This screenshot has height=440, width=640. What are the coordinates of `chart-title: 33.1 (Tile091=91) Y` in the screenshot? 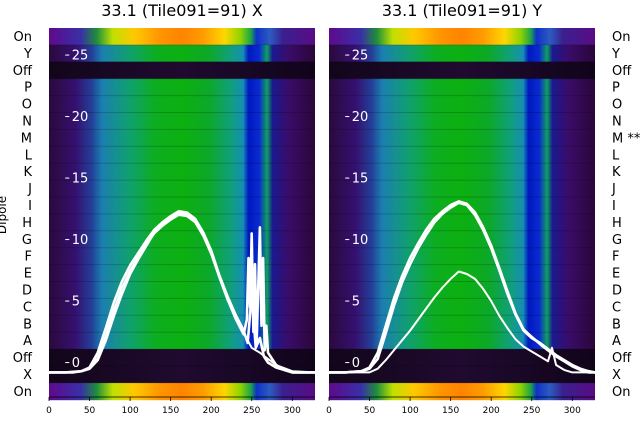 It's located at (462, 10).